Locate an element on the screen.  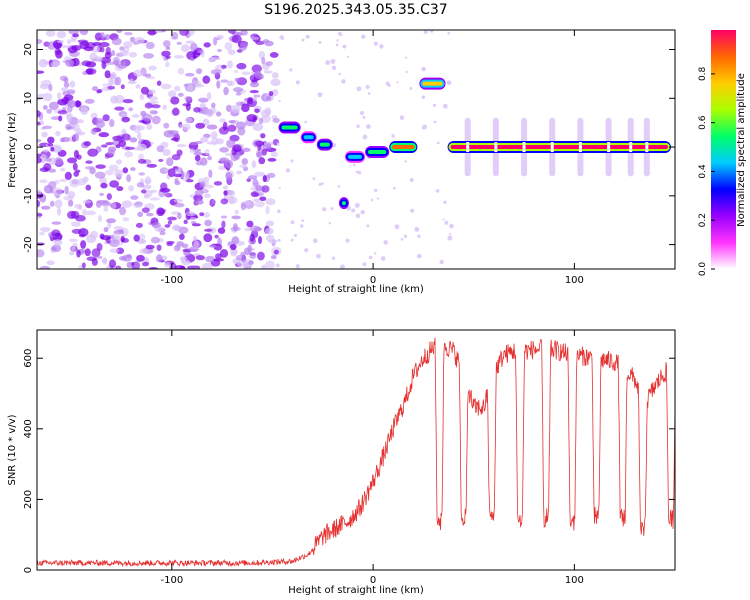
snr-xtick-label: 100 is located at coordinates (574, 580).